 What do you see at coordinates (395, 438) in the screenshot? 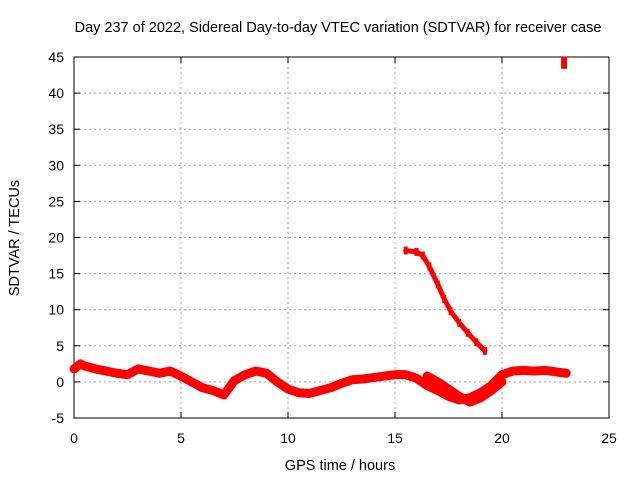
I see `x-tick-label: 15` at bounding box center [395, 438].